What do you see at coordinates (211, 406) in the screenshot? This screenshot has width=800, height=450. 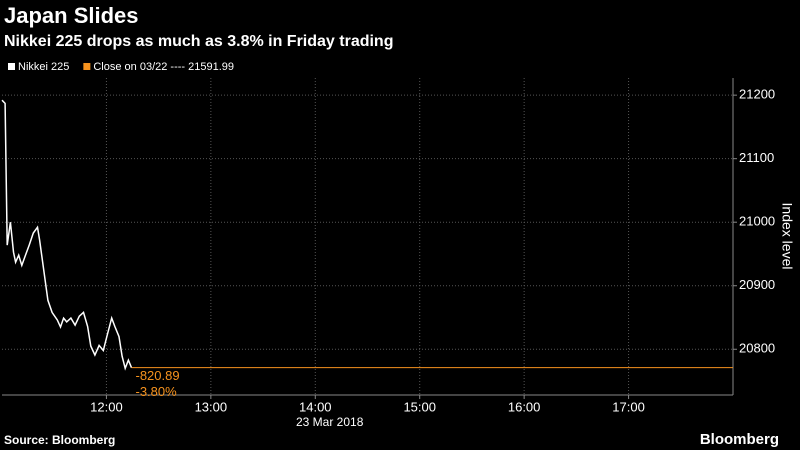 I see `x-tick-label: 13:00` at bounding box center [211, 406].